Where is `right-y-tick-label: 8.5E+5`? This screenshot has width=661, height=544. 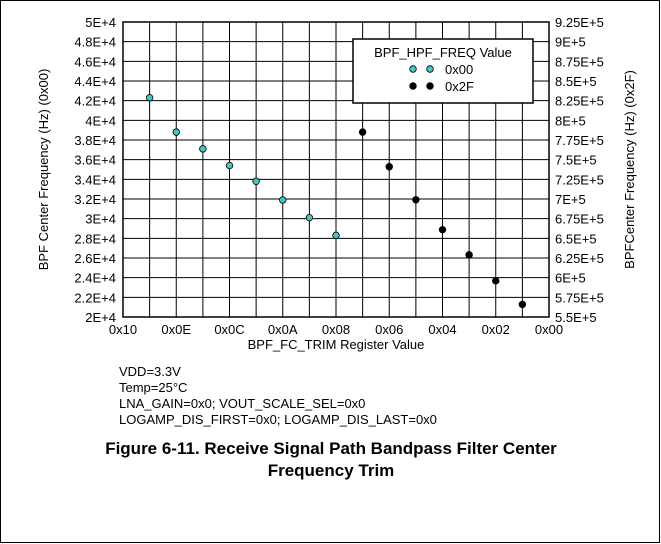
right-y-tick-label: 8.5E+5 is located at coordinates (576, 81).